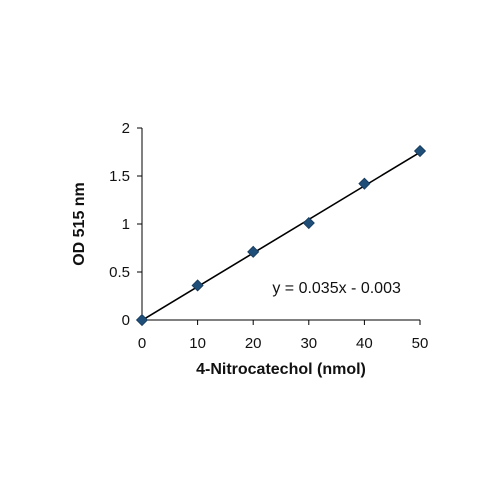 This screenshot has height=500, width=500. Describe the element at coordinates (126, 128) in the screenshot. I see `y-tick-label: 2` at that location.